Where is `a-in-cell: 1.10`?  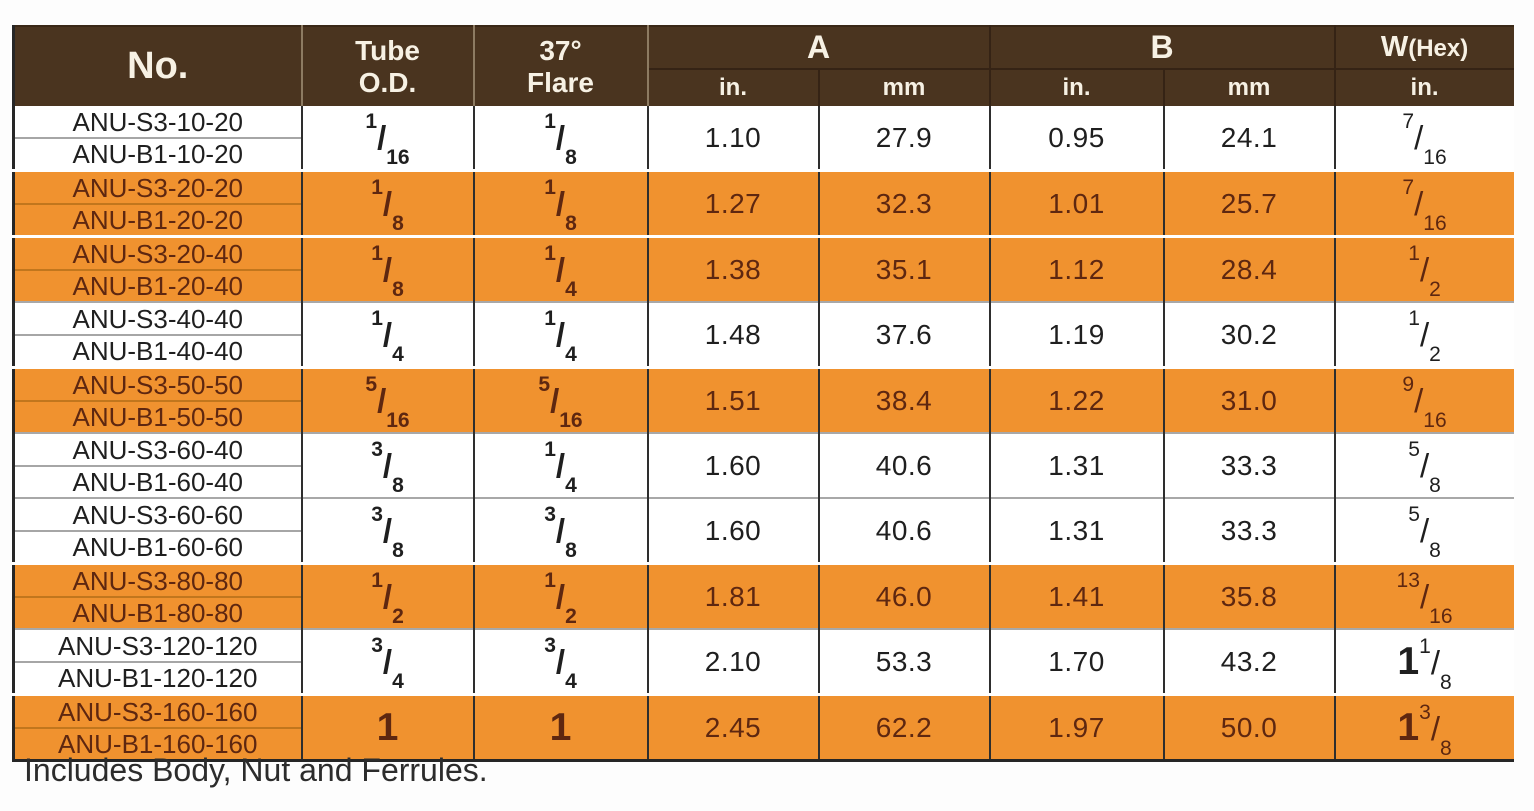
a-in-cell: 1.10 is located at coordinates (732, 138).